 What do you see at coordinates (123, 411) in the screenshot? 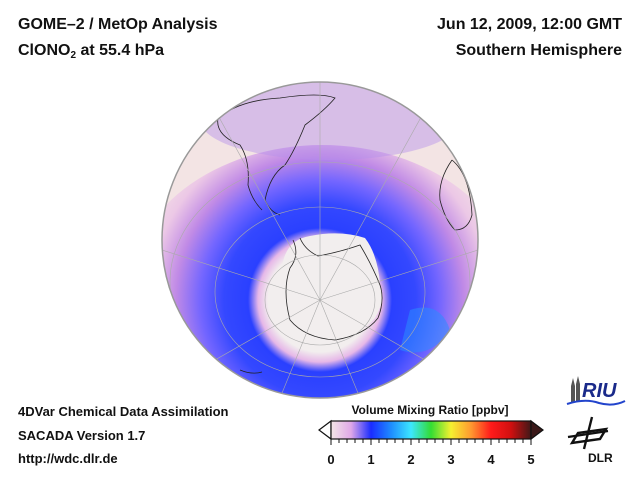
I see `footer-line-1: 4DVar Chemical Data Assimilation` at bounding box center [123, 411].